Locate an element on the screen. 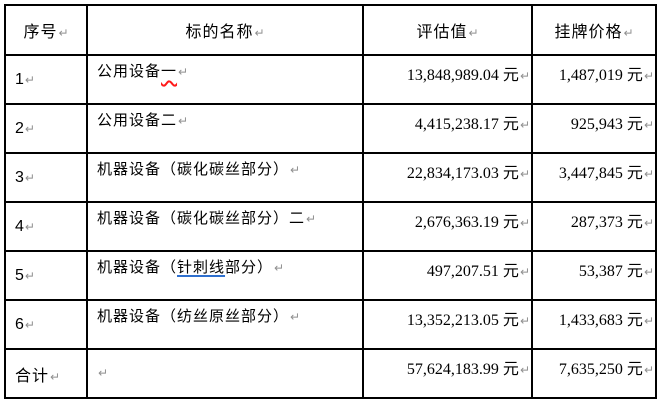 The image size is (659, 417). cell-listing: 925,943 元↵ is located at coordinates (594, 128).